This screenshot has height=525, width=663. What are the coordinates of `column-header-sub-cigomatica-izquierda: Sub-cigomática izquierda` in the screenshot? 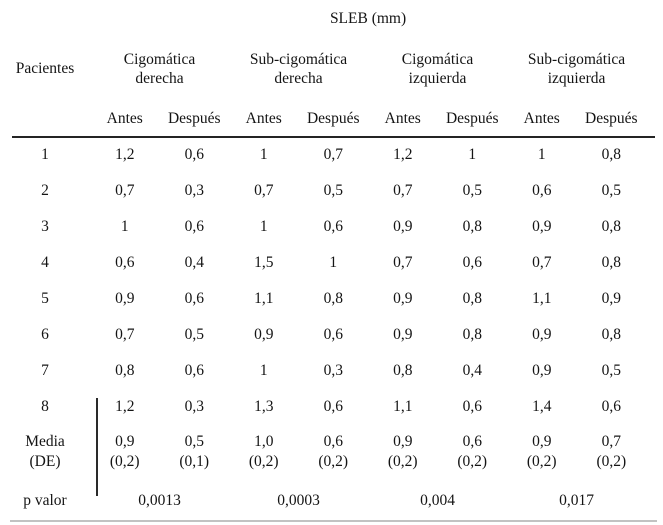 It's located at (576, 69).